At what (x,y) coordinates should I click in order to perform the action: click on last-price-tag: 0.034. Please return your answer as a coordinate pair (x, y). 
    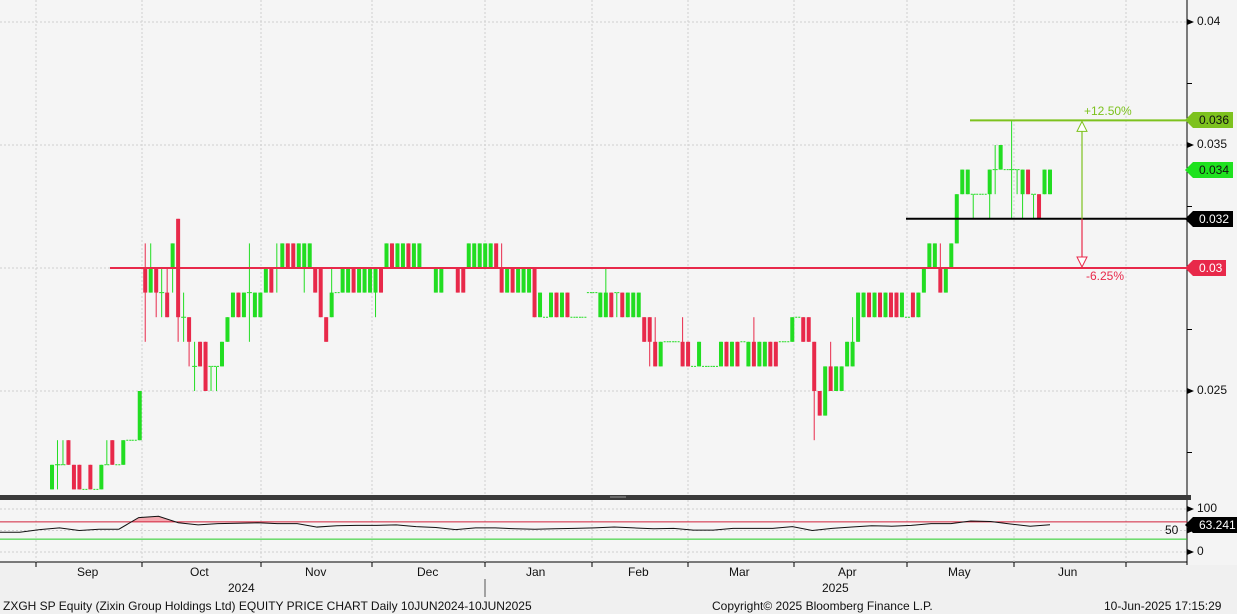
    Looking at the image, I should click on (1209, 169).